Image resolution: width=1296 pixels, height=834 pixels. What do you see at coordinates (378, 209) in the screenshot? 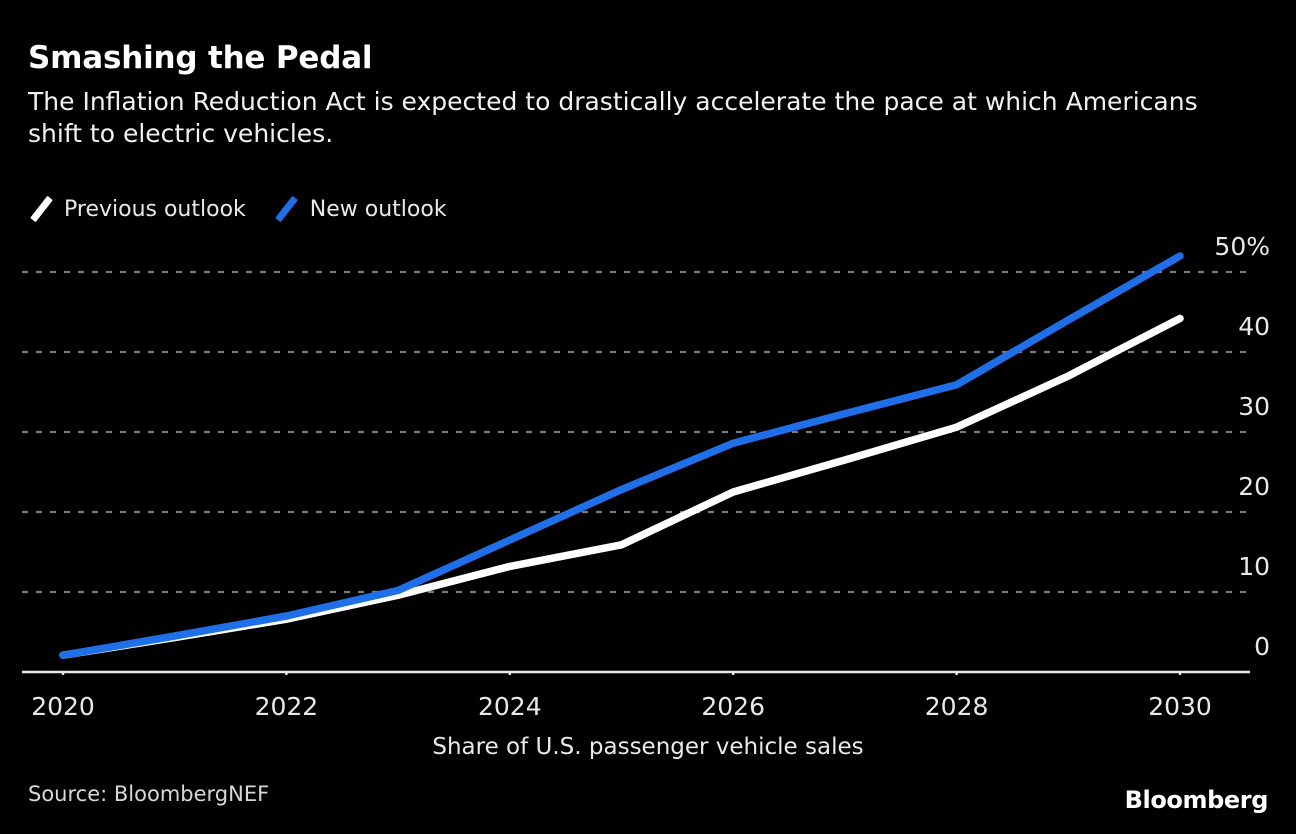
I see `legend-label-new-outlook: New outlook` at bounding box center [378, 209].